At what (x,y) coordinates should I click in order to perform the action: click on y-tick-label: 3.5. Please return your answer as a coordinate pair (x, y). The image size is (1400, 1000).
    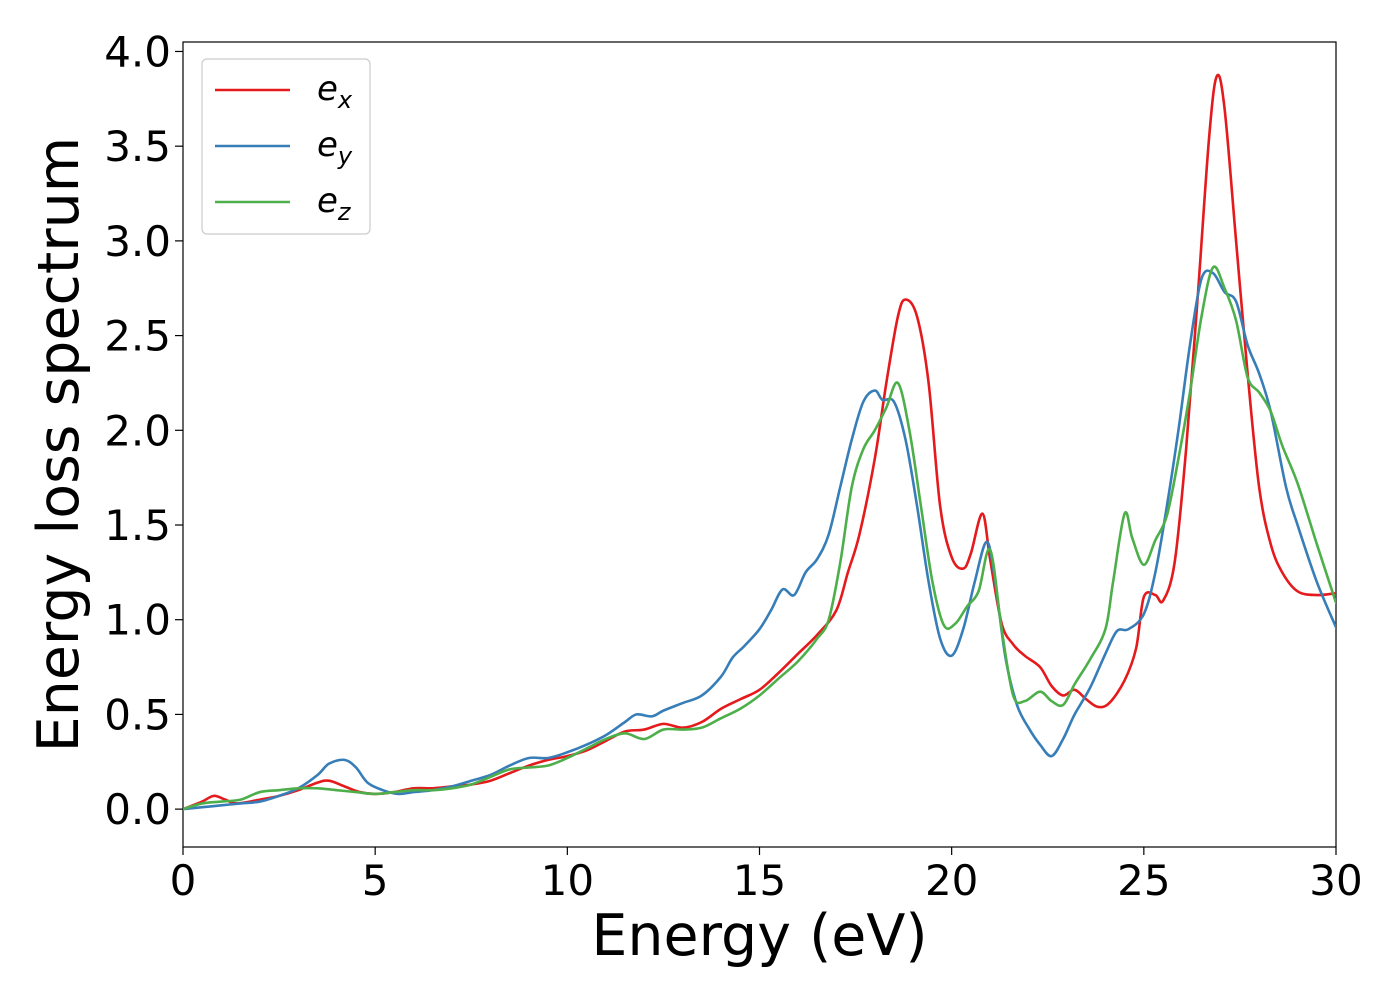
    Looking at the image, I should click on (137, 146).